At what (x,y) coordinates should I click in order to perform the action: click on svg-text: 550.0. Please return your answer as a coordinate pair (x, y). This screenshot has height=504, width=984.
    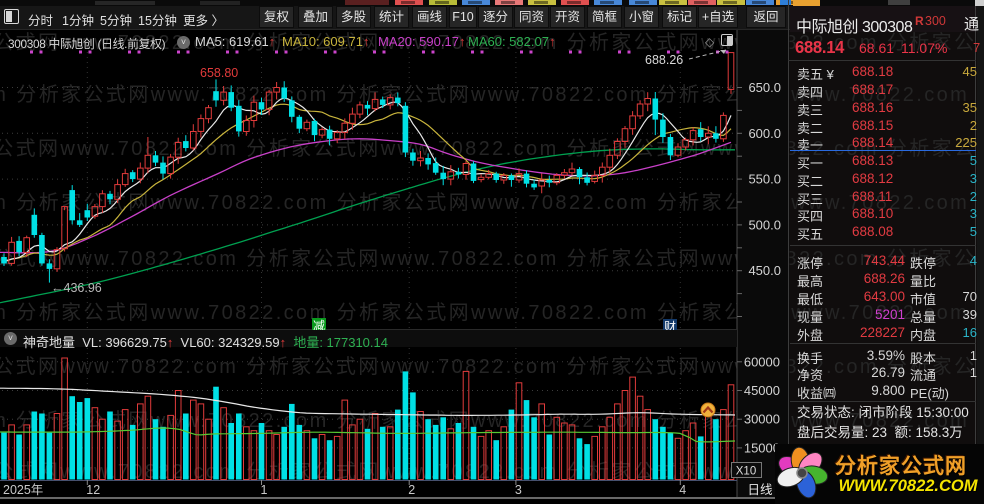
    Looking at the image, I should click on (764, 179).